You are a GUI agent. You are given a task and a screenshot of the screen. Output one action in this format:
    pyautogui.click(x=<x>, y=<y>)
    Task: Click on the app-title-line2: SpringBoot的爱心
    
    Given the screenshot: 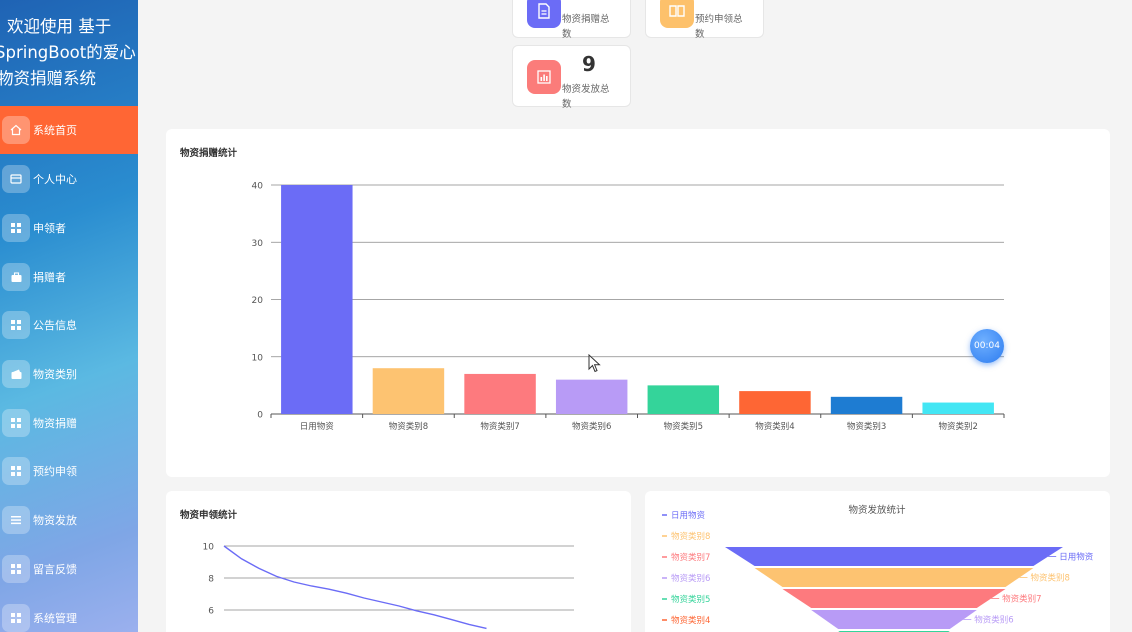 What is the action you would take?
    pyautogui.click(x=68, y=52)
    